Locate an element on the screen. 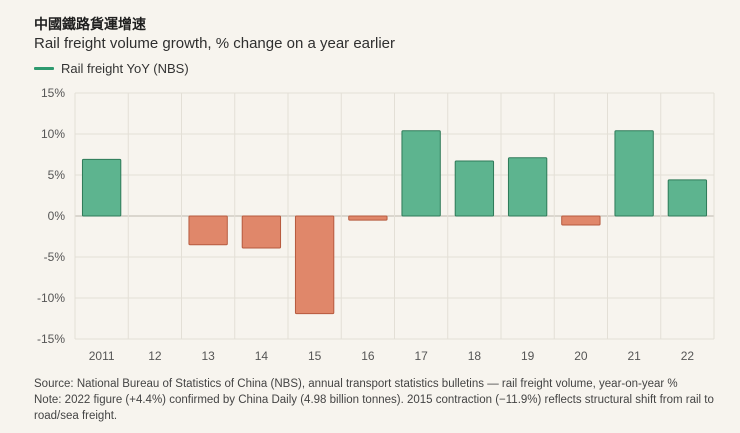  y-tick-label: 5% is located at coordinates (57, 175).